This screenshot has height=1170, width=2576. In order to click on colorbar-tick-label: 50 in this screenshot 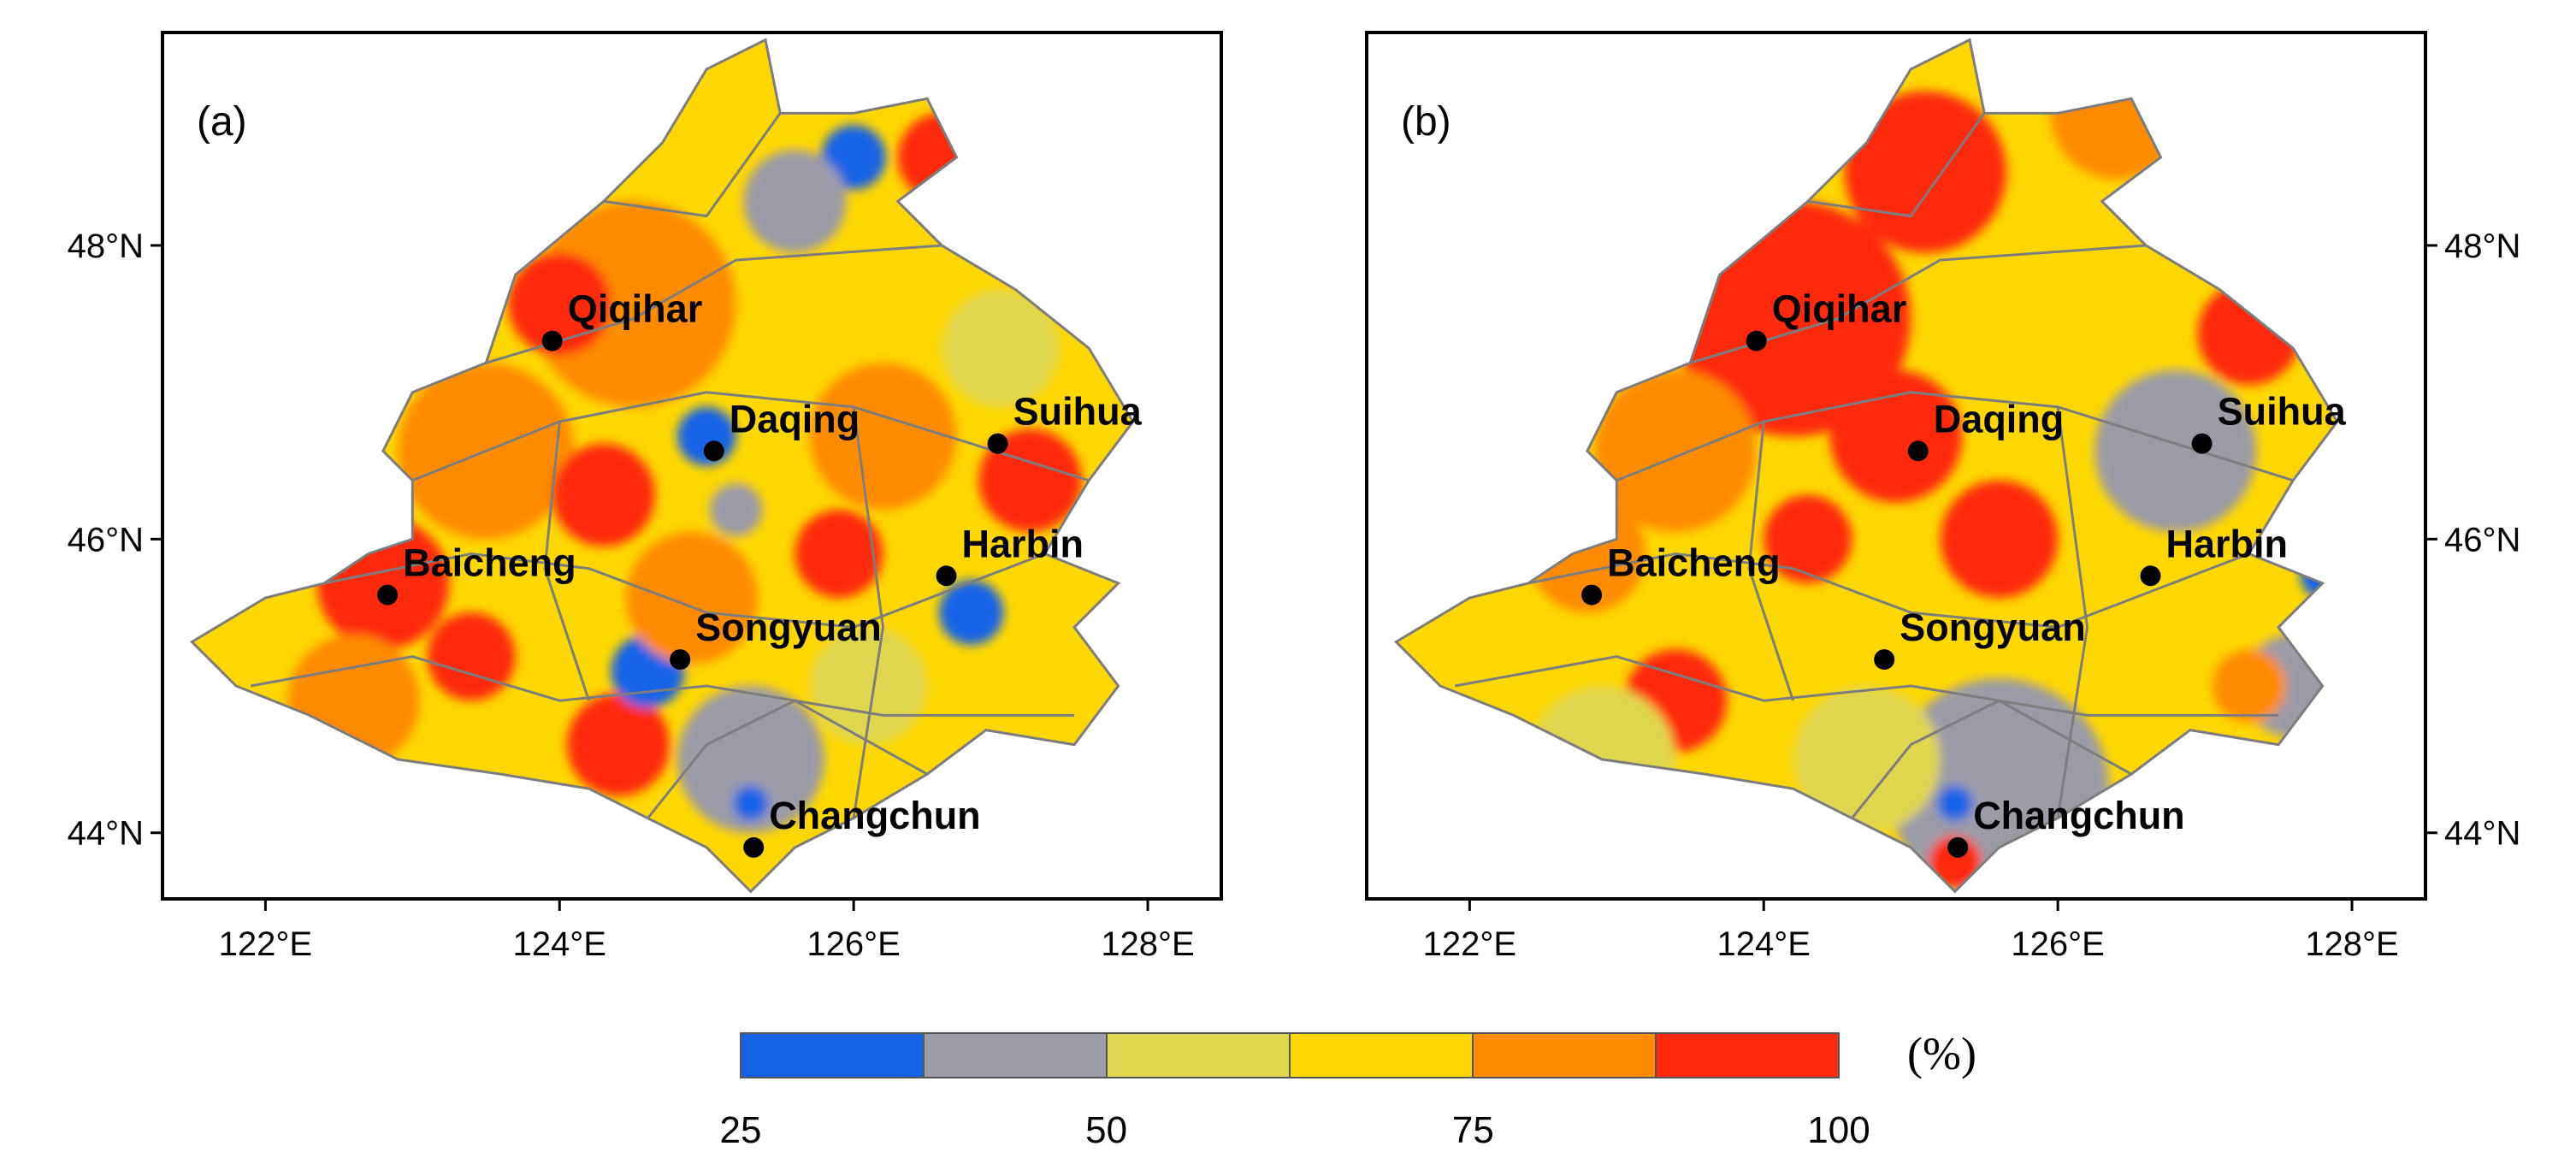, I will do `click(1106, 1130)`.